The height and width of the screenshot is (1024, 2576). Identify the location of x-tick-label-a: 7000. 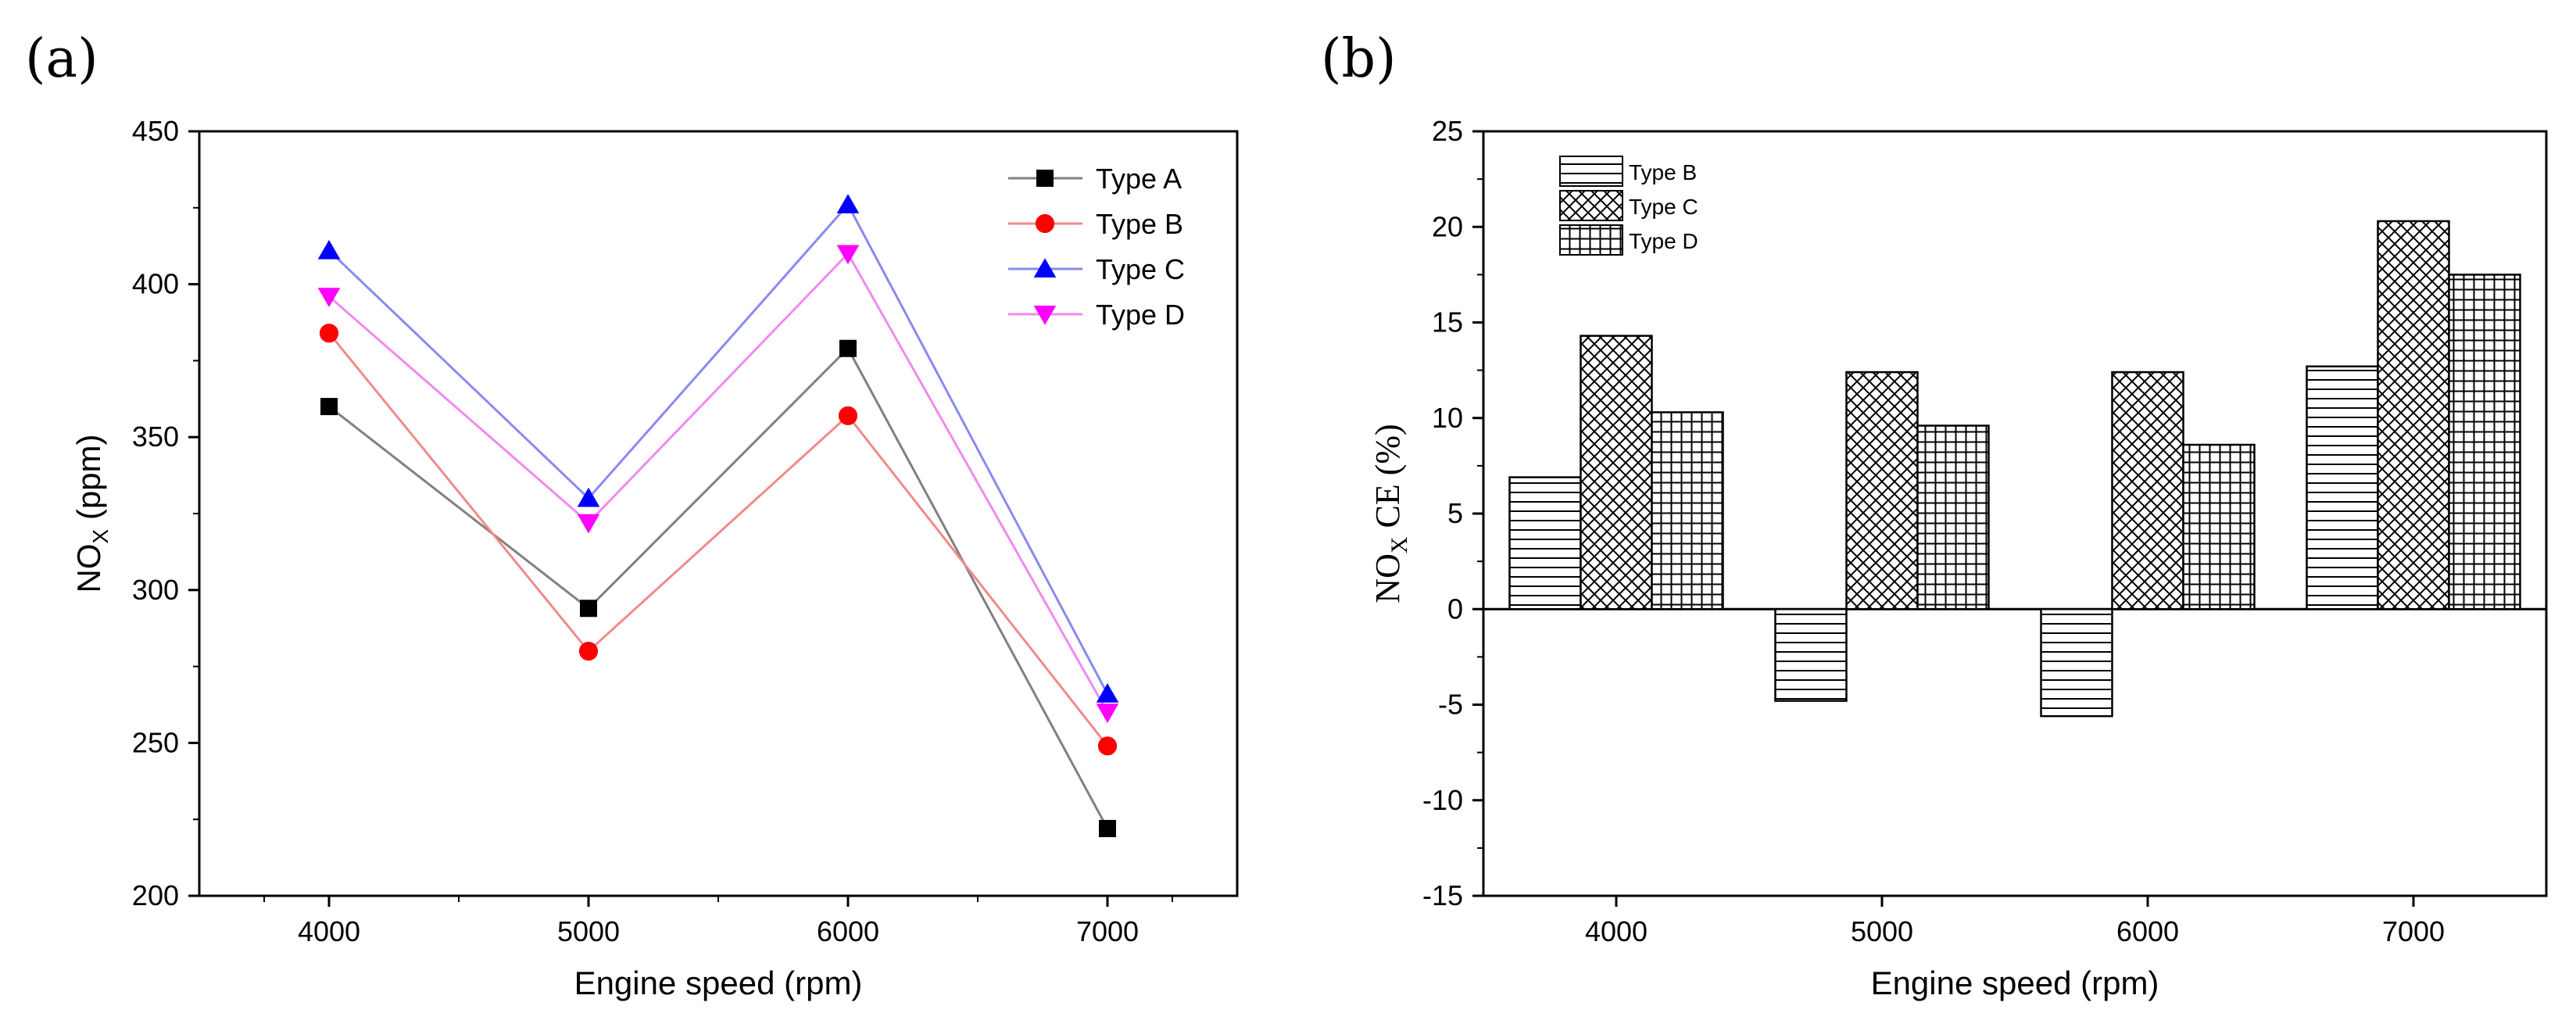
(1107, 931).